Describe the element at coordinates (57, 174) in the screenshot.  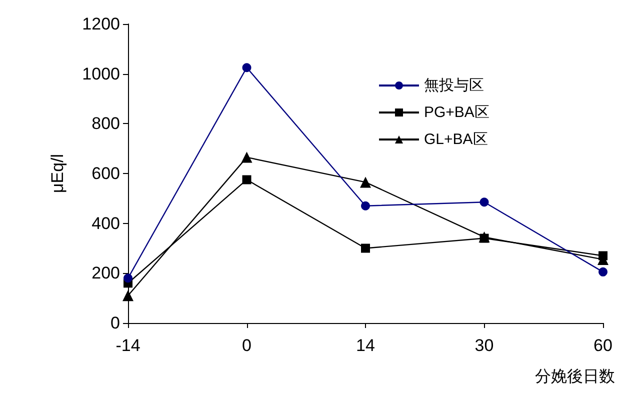
I see `y-axis-title: μEq/l` at that location.